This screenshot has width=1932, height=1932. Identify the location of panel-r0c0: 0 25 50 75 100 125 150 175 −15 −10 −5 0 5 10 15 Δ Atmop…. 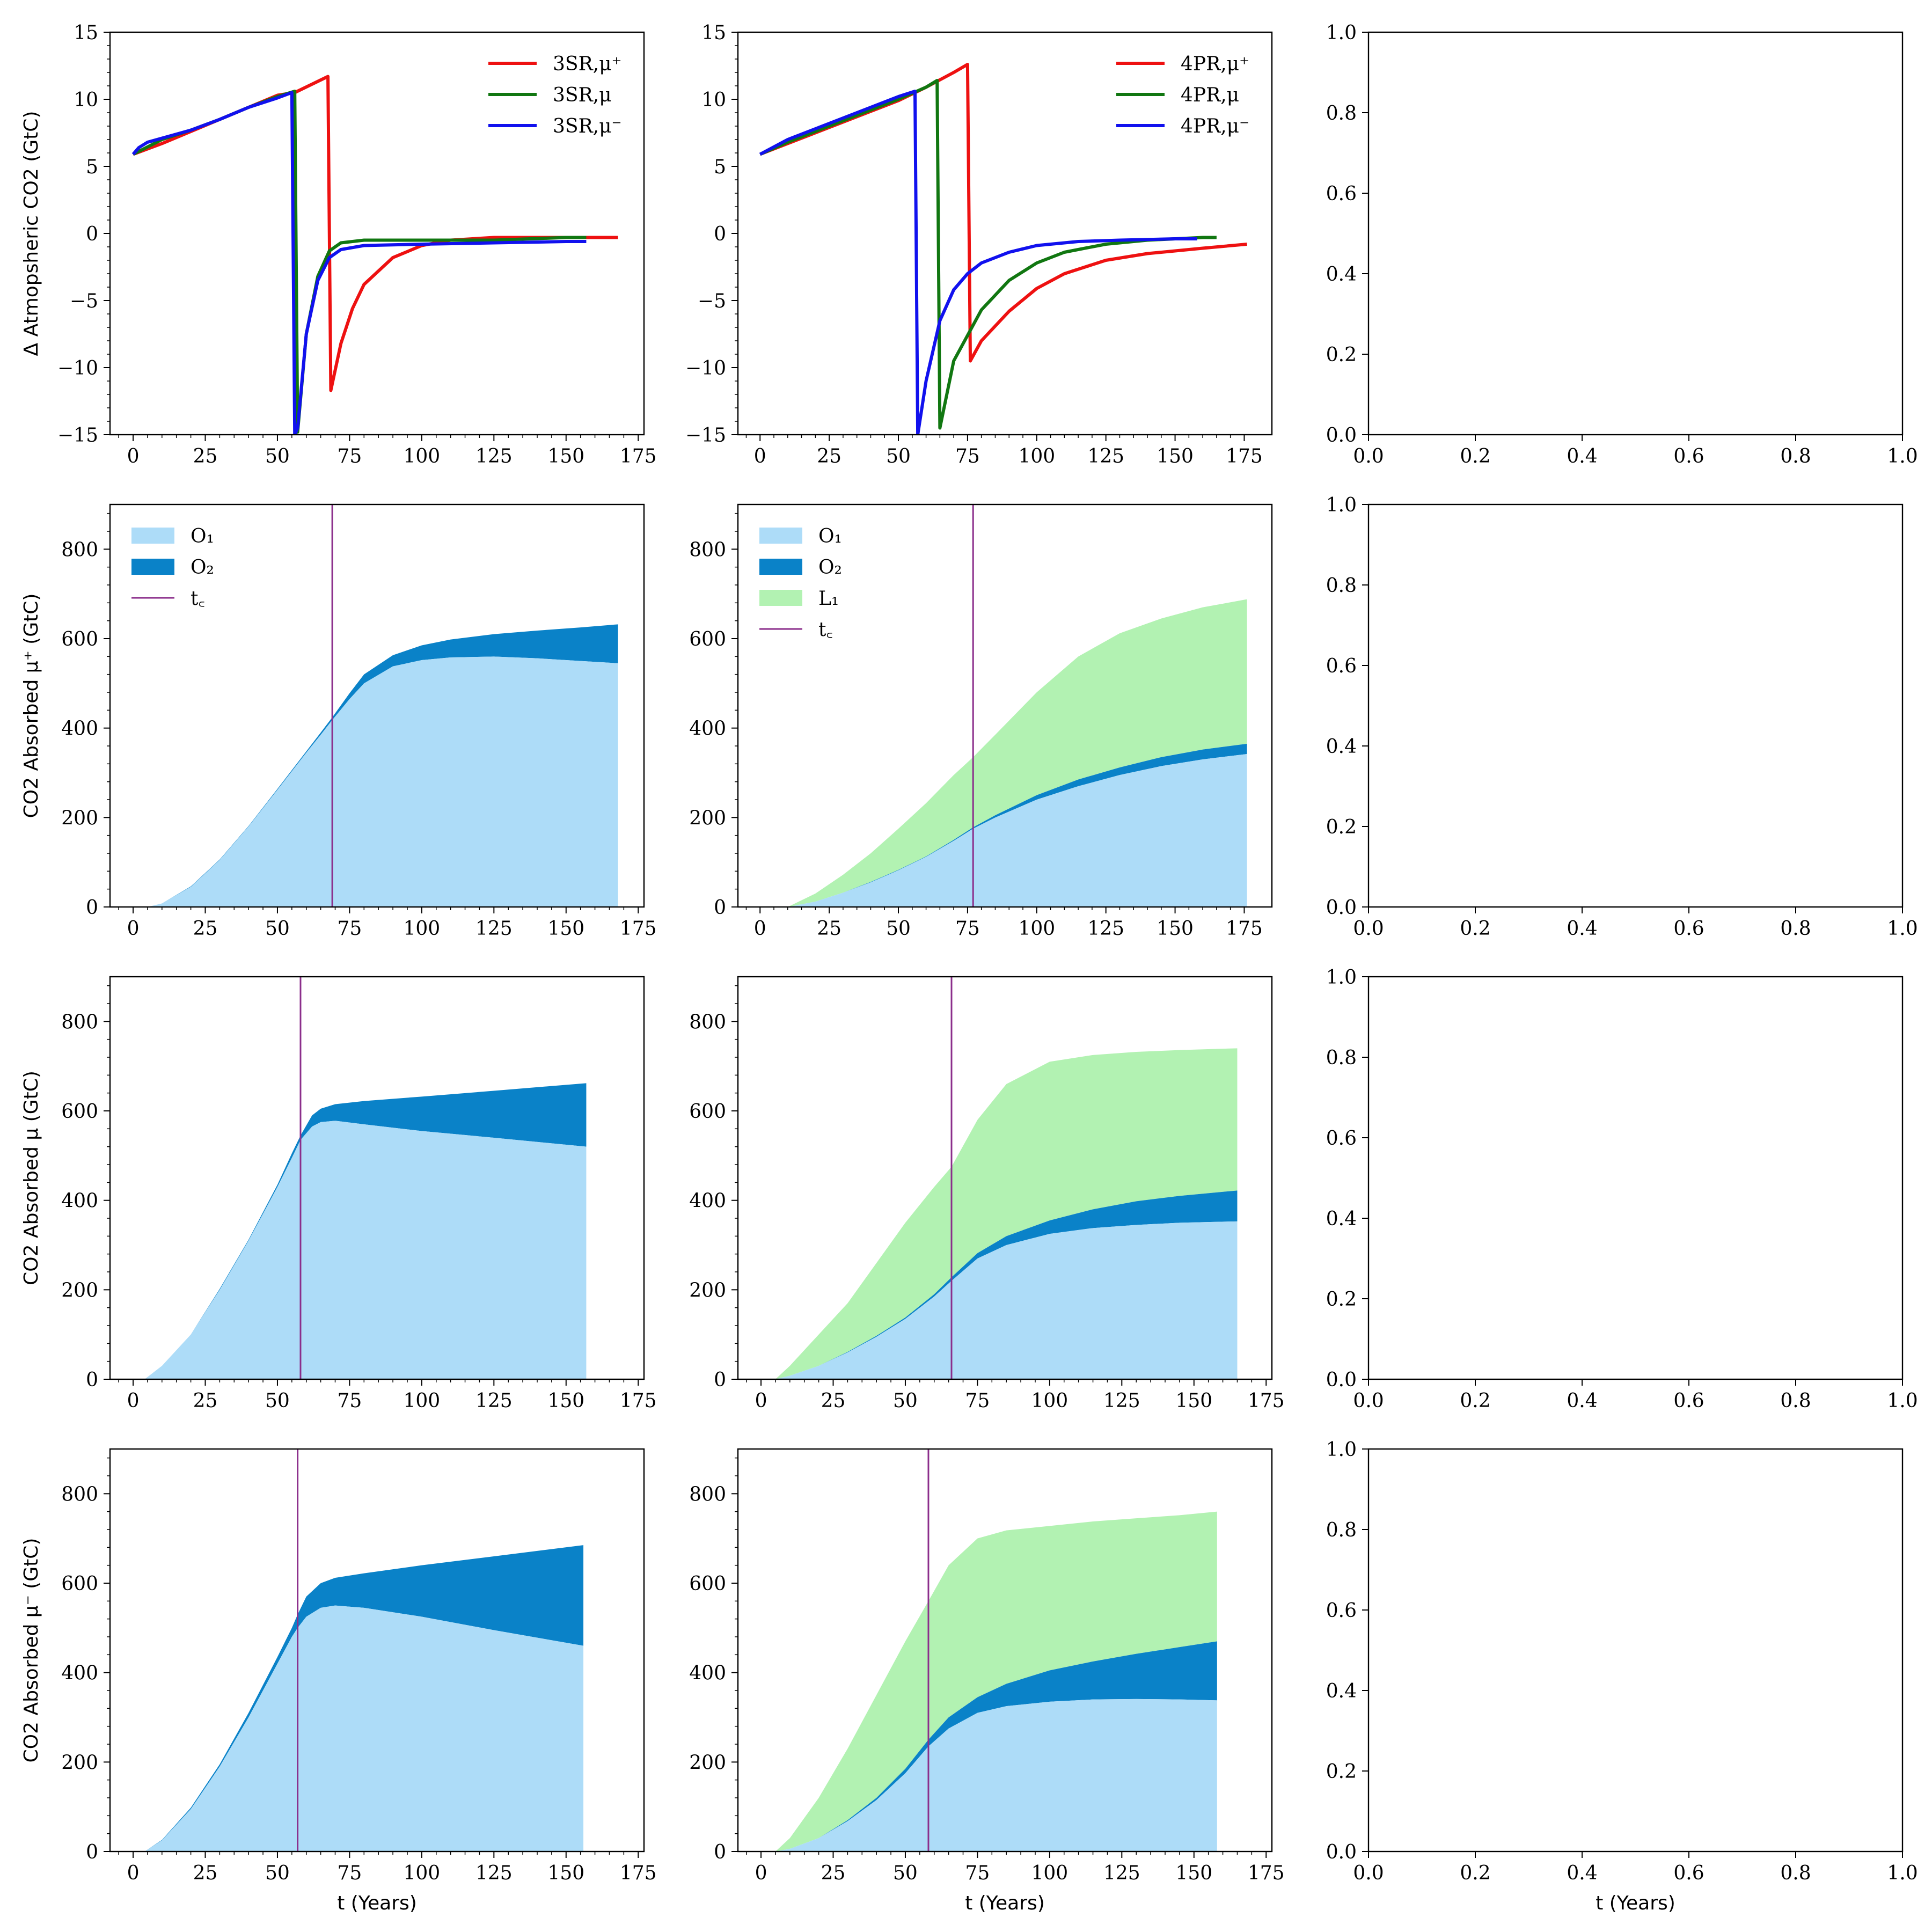
(338, 244).